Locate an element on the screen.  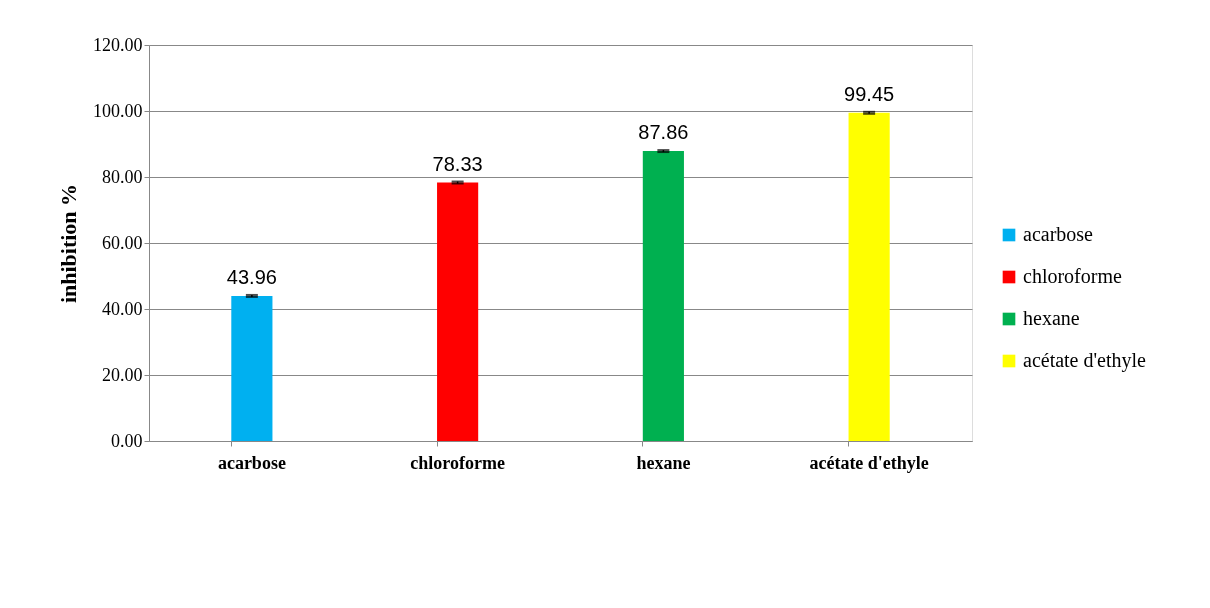
legend-label: acarbose is located at coordinates (1058, 234).